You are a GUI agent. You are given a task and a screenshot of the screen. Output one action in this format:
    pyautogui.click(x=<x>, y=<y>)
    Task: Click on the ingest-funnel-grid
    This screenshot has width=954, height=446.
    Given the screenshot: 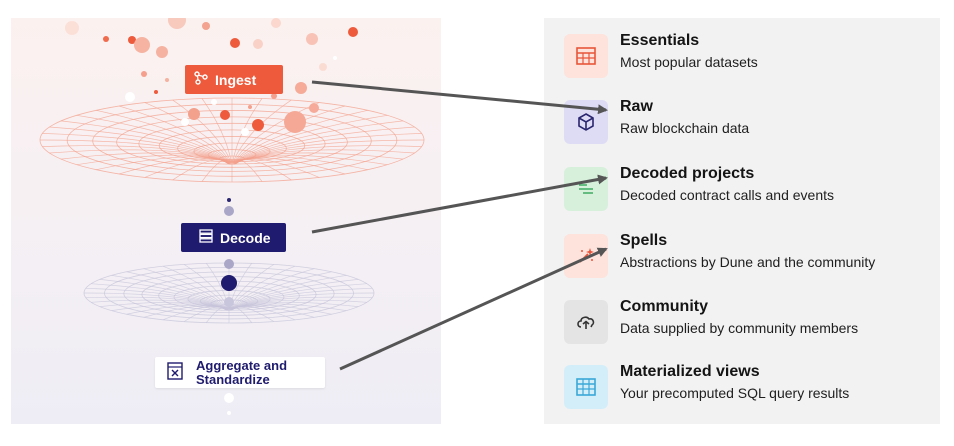 What is the action you would take?
    pyautogui.click(x=232, y=140)
    